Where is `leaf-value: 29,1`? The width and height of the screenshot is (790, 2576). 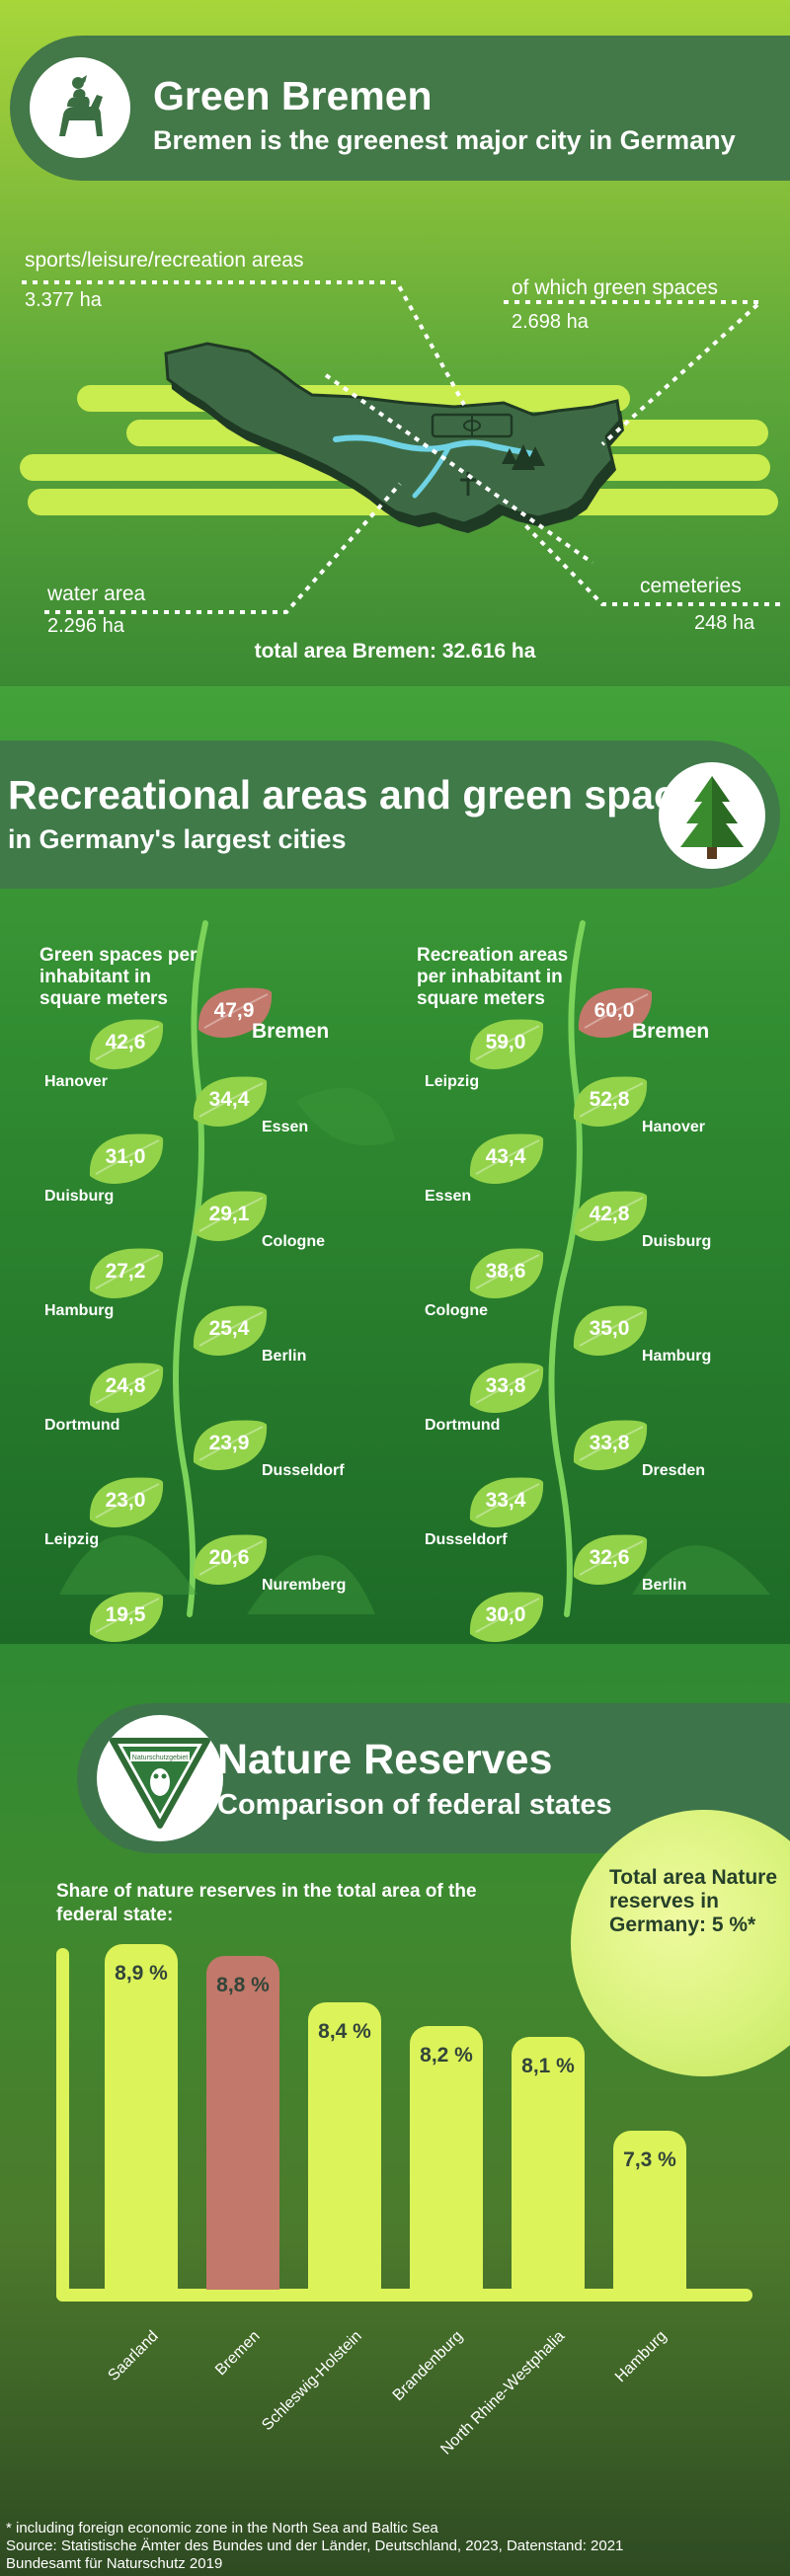 leaf-value: 29,1 is located at coordinates (229, 1214).